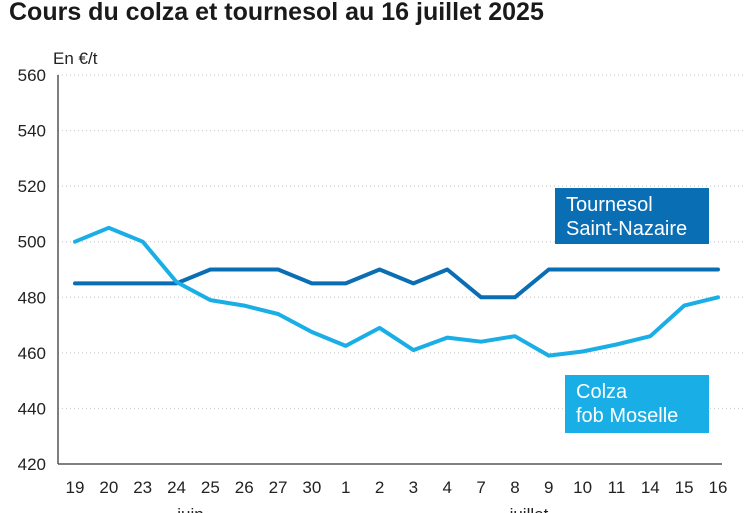 The width and height of the screenshot is (747, 513). What do you see at coordinates (75, 58) in the screenshot?
I see `y-axis-unit-label: En €/t` at bounding box center [75, 58].